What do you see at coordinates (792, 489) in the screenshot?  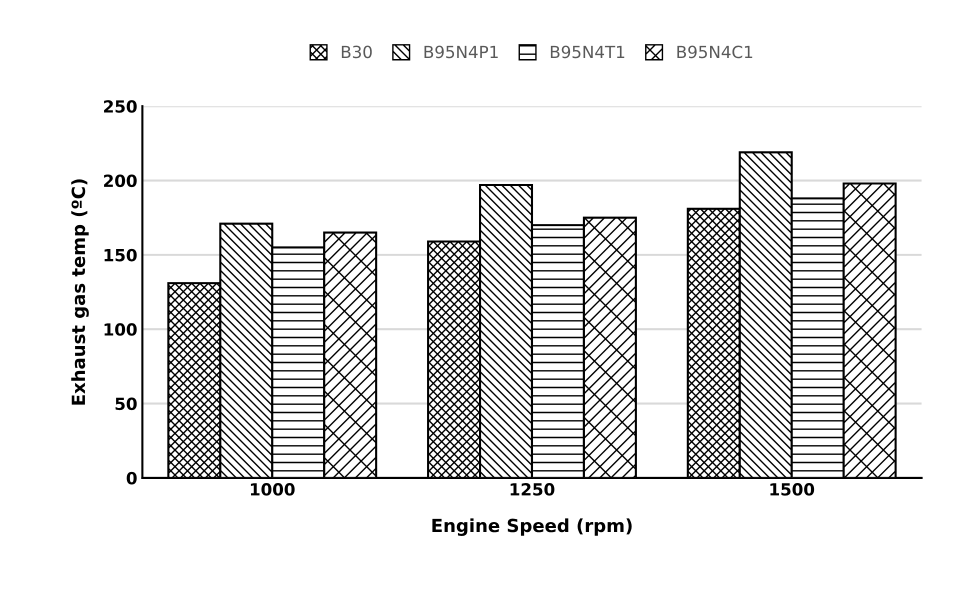 I see `x-tick-label: 1500` at bounding box center [792, 489].